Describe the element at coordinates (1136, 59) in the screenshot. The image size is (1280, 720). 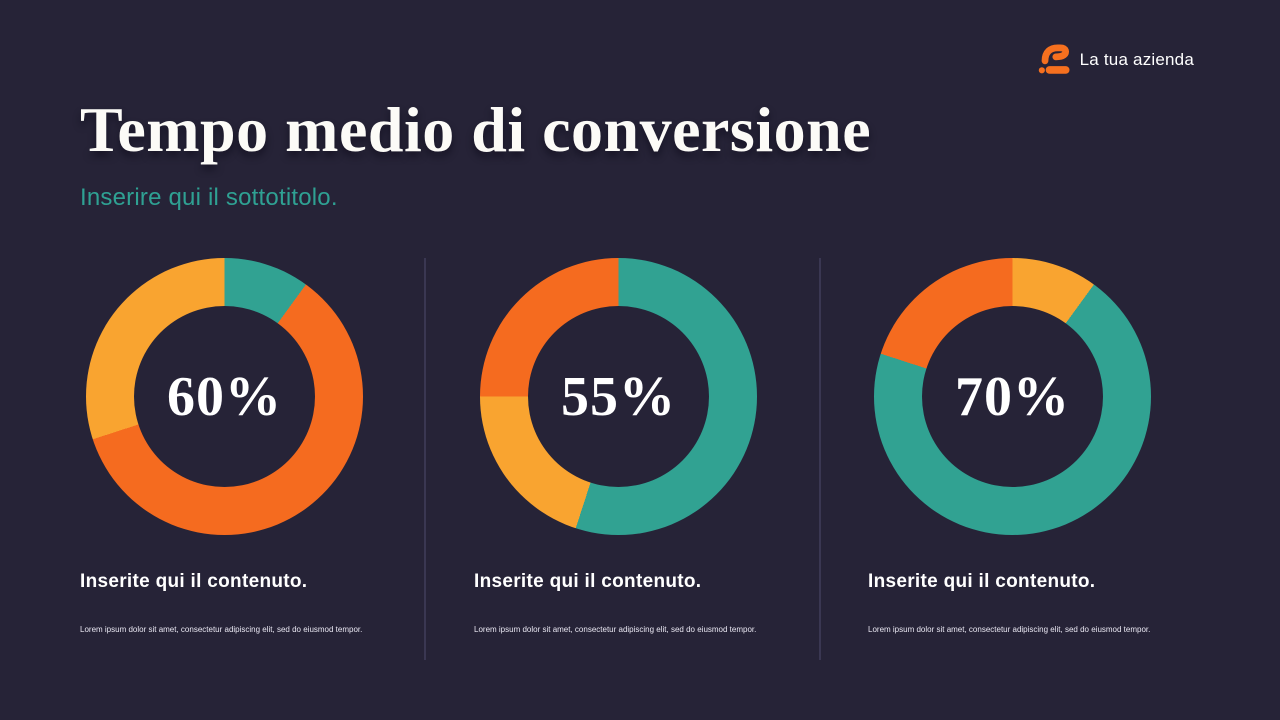
I see `brand-name: La tua azienda` at that location.